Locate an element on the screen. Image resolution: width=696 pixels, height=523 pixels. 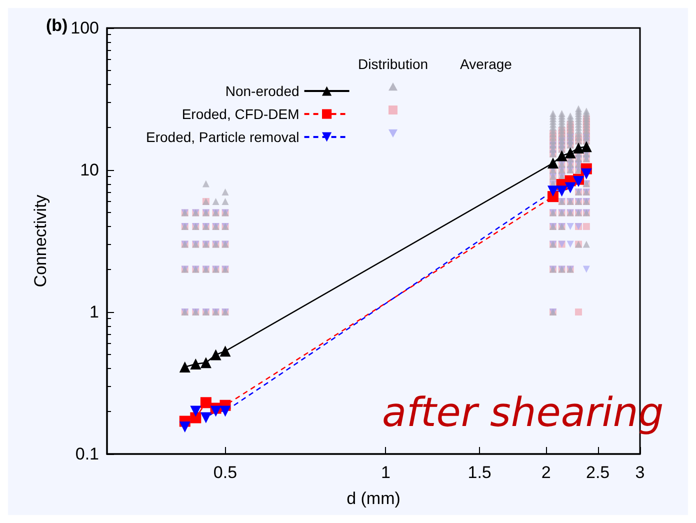
x-tick-label: 2 is located at coordinates (546, 472).